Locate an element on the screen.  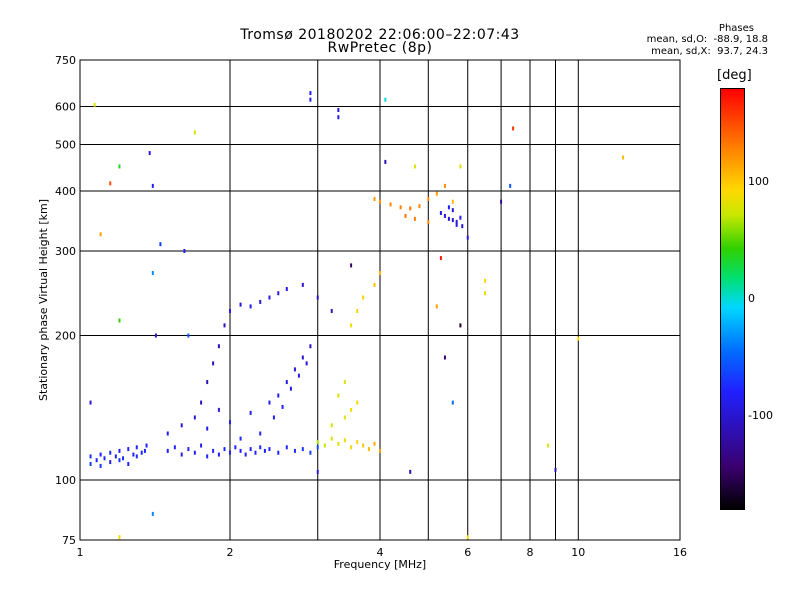
colorbar-tick-label: 0 is located at coordinates (751, 298).